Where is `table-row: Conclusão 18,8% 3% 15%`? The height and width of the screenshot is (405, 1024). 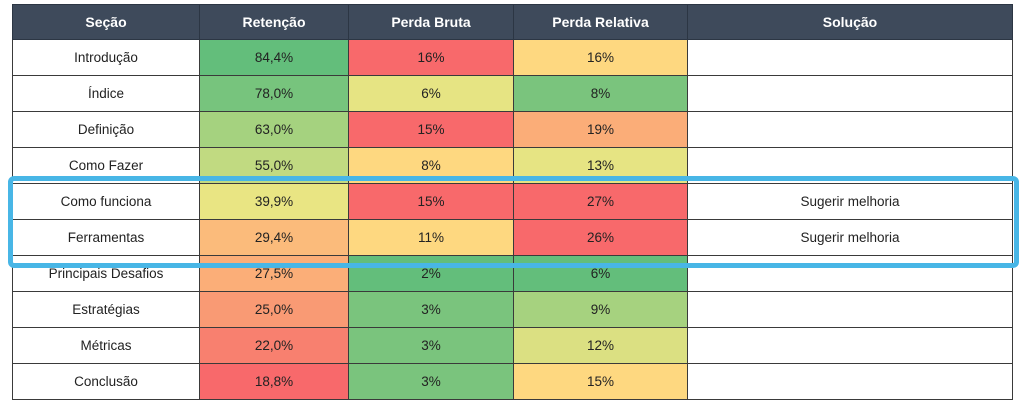
table-row: Conclusão 18,8% 3% 15% is located at coordinates (512, 381).